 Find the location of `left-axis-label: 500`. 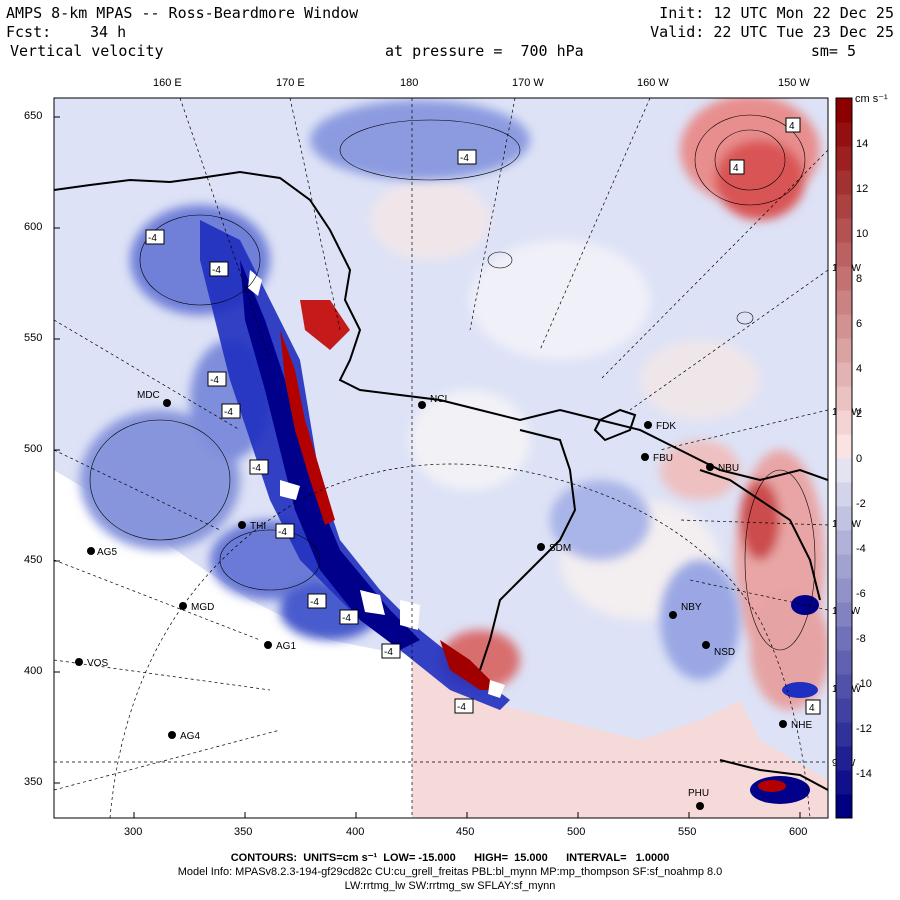

left-axis-label: 500 is located at coordinates (33, 449).